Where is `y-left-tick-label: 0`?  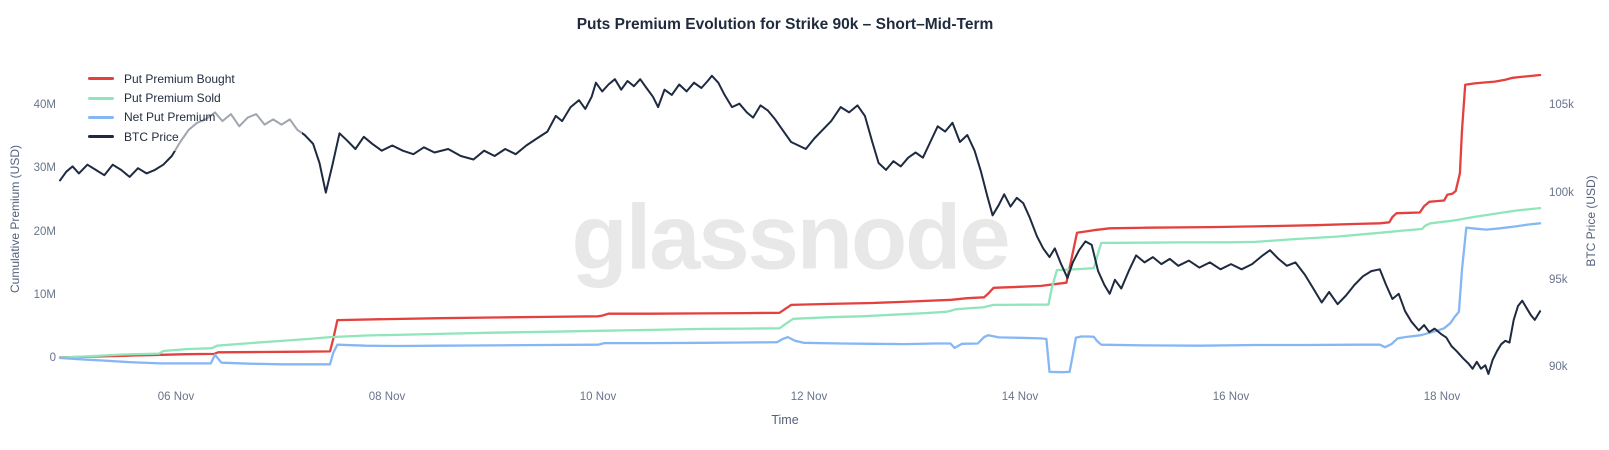
y-left-tick-label: 0 is located at coordinates (52, 358).